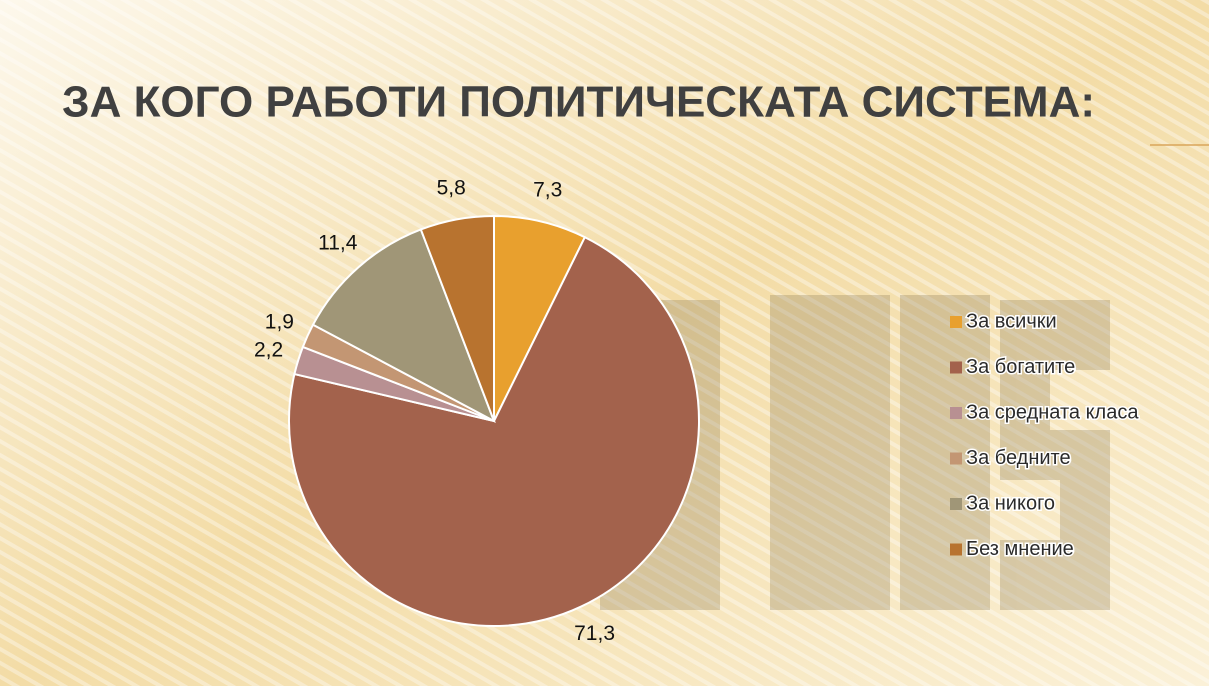  I want to click on data-label: 1,9, so click(279, 321).